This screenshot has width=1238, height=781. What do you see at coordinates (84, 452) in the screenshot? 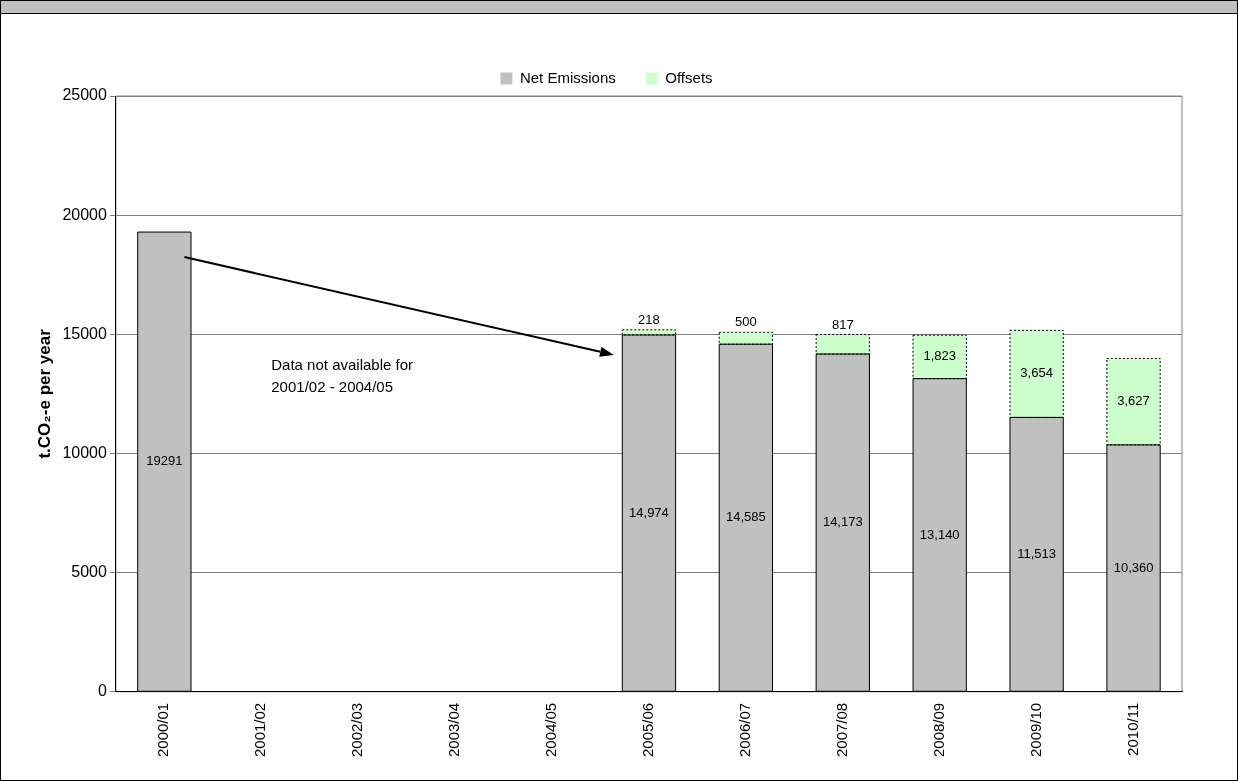
I see `y-tick-label: 10000` at bounding box center [84, 452].